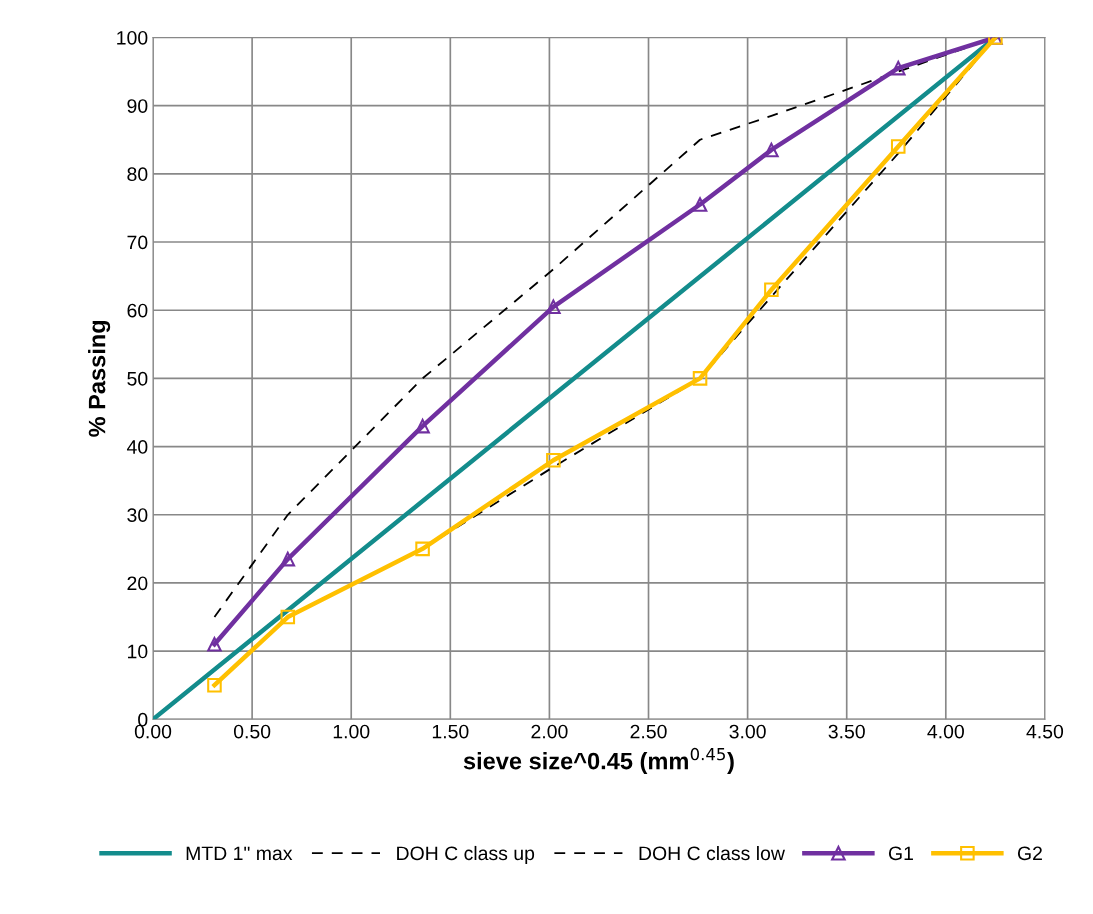  I want to click on y-tick-label: 50, so click(137, 378).